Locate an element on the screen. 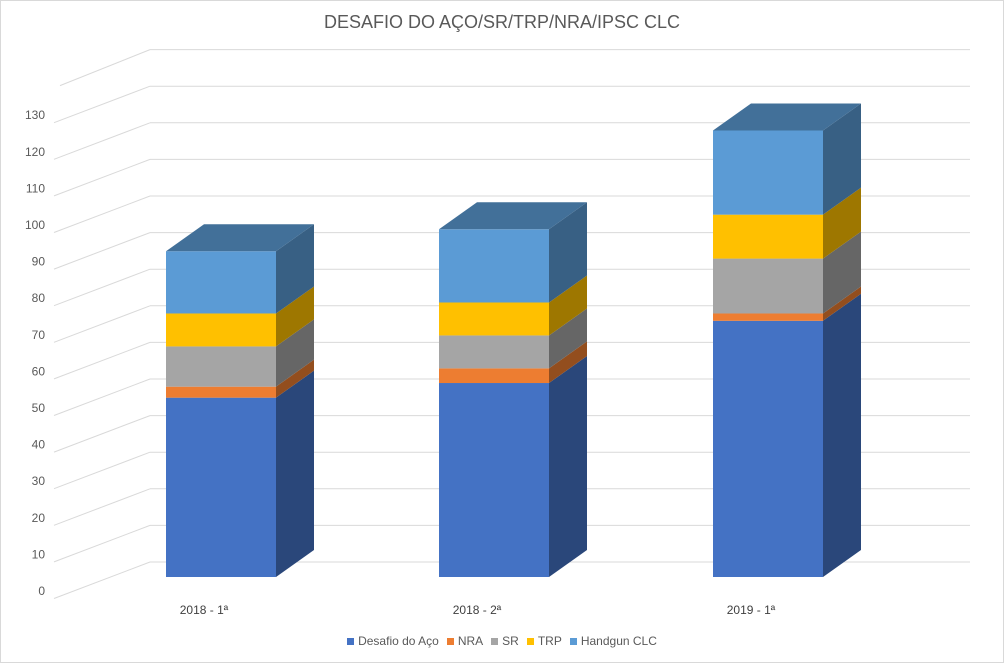  legend-item: Desafio do Aço is located at coordinates (393, 641).